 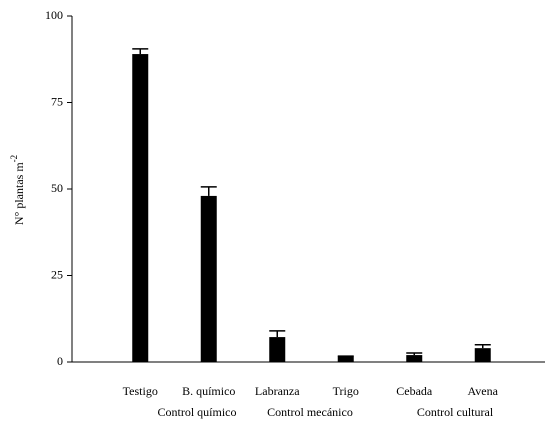 I want to click on x-tick-label: Trigo, so click(x=346, y=391).